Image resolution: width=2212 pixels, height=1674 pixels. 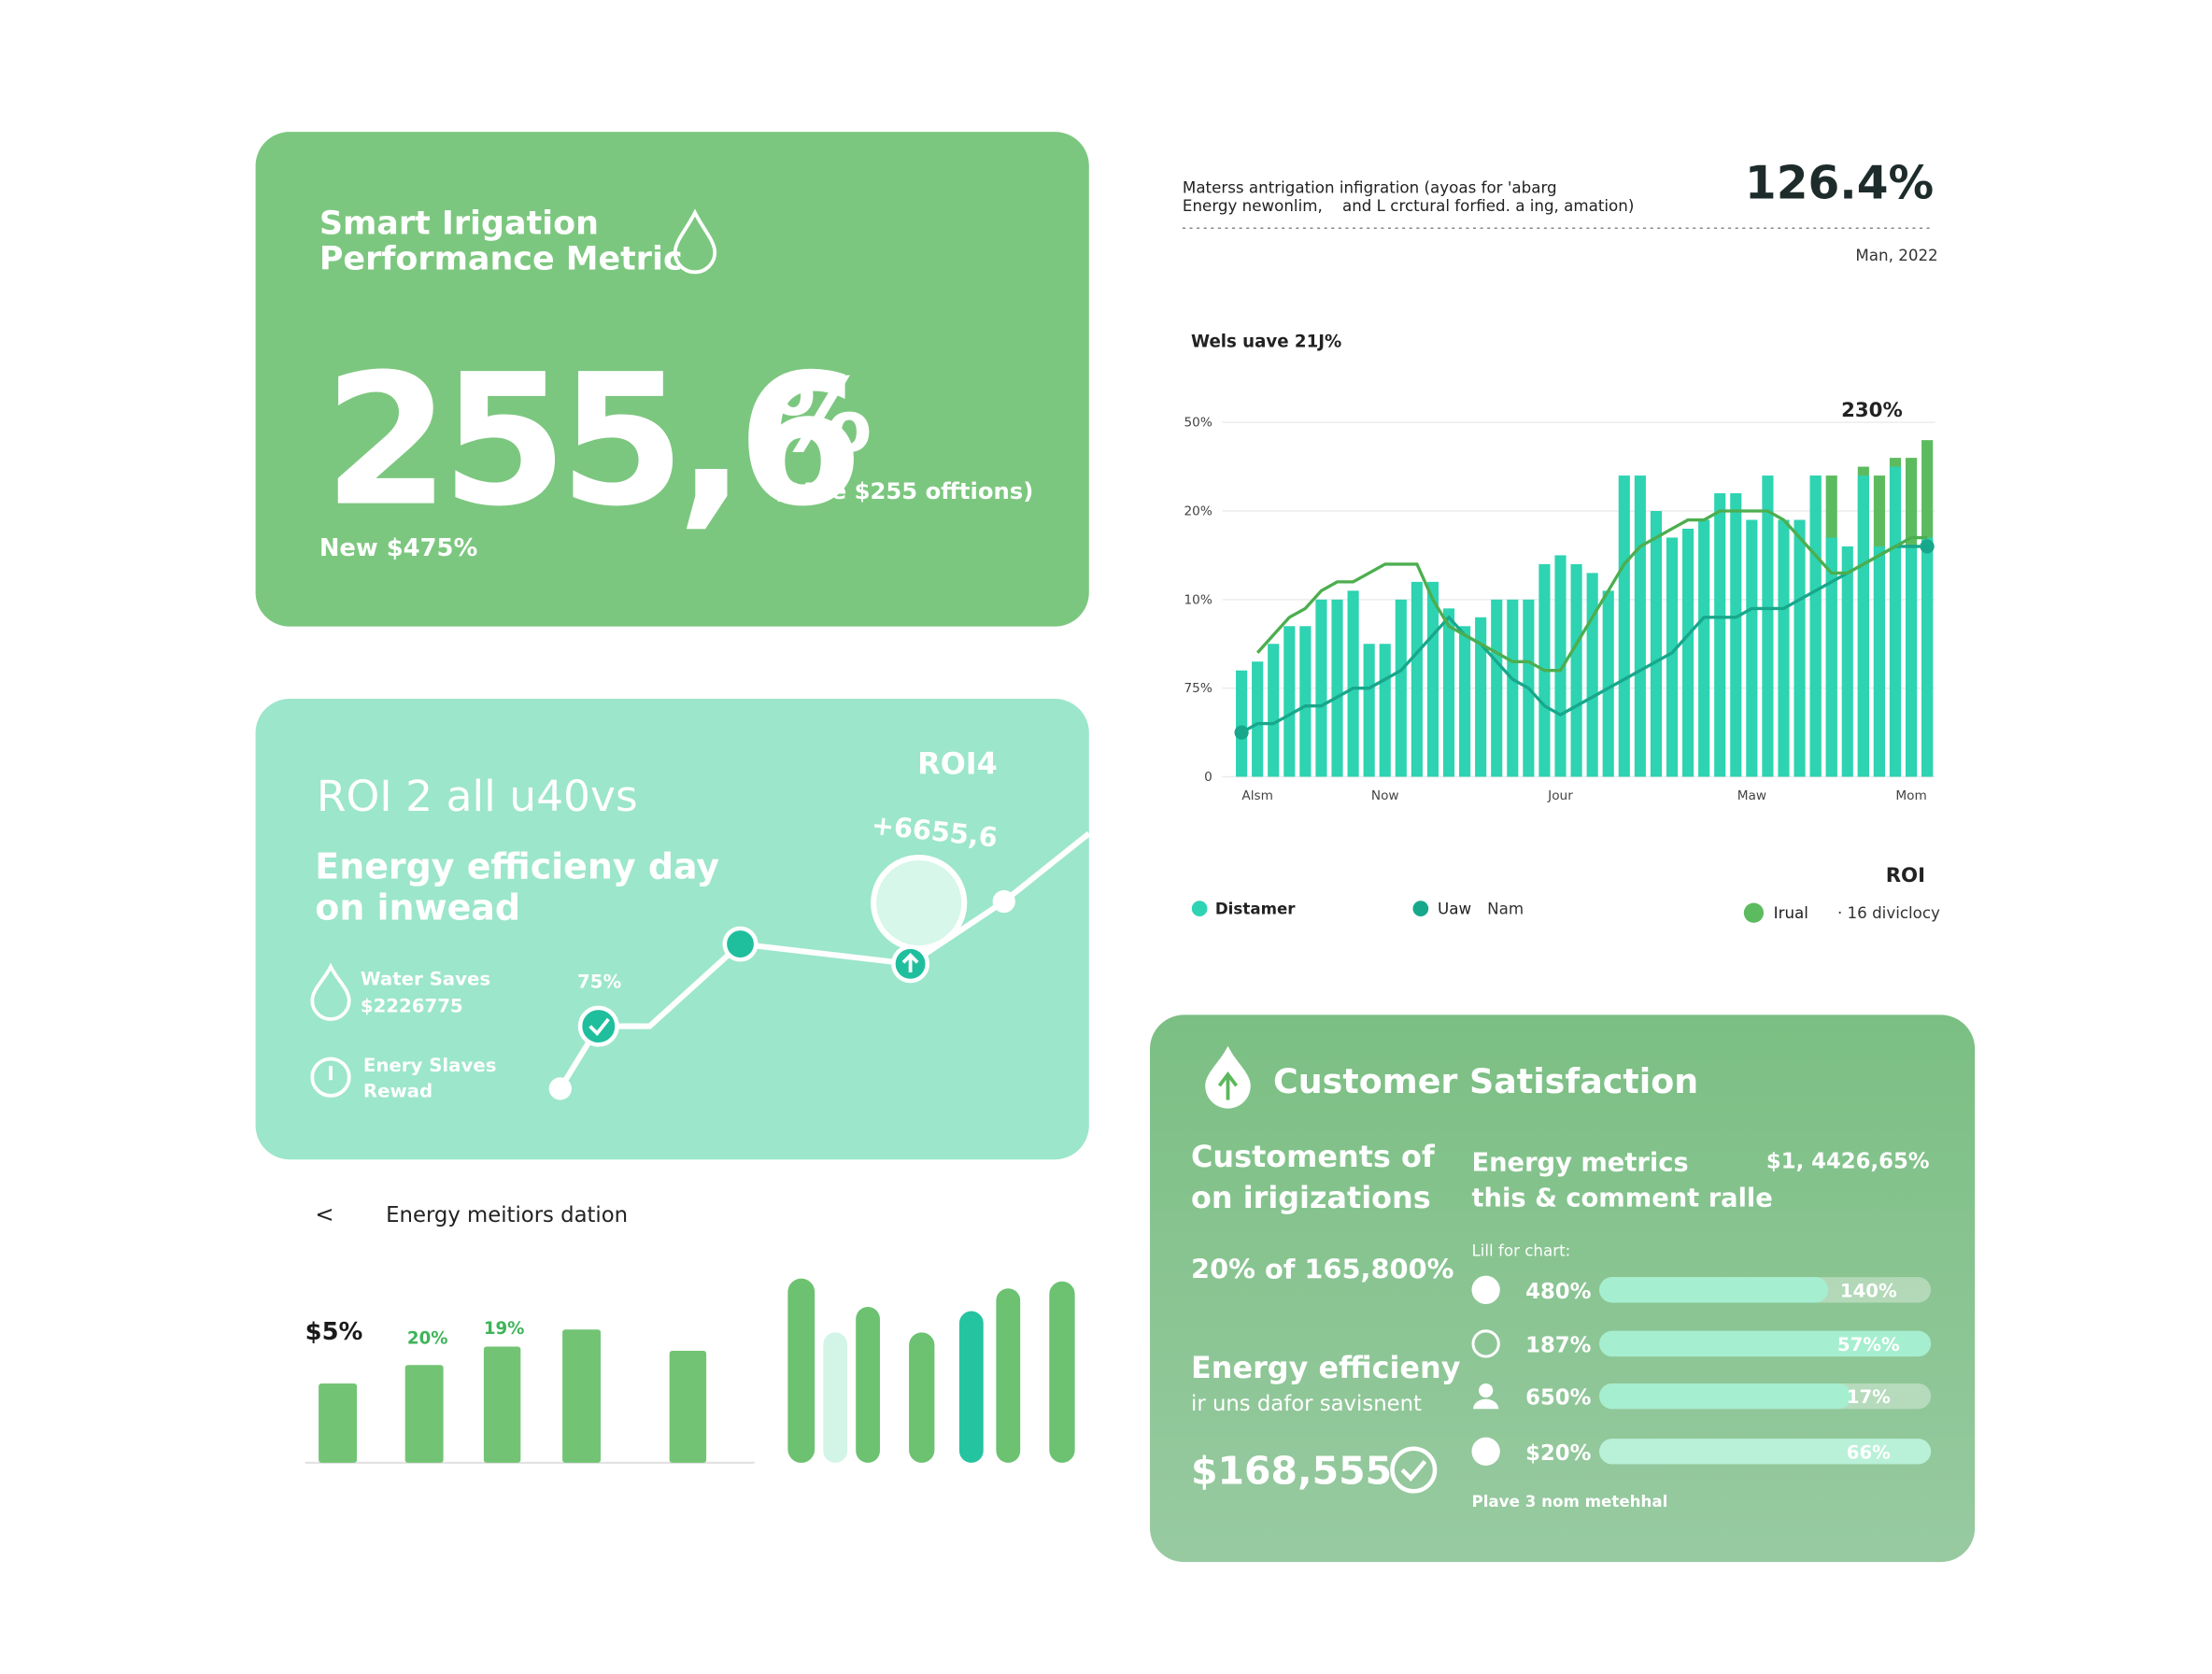 What do you see at coordinates (1896, 255) in the screenshot?
I see `header-date: Man, 2022` at bounding box center [1896, 255].